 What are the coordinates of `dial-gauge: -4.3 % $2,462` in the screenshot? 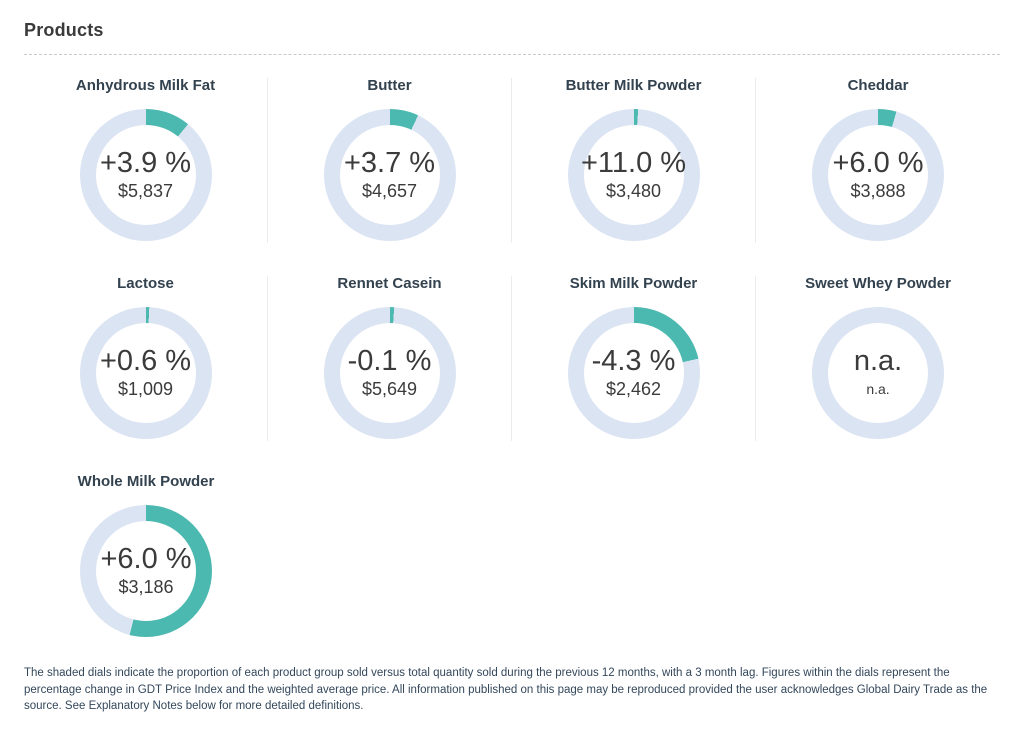 It's located at (633, 373).